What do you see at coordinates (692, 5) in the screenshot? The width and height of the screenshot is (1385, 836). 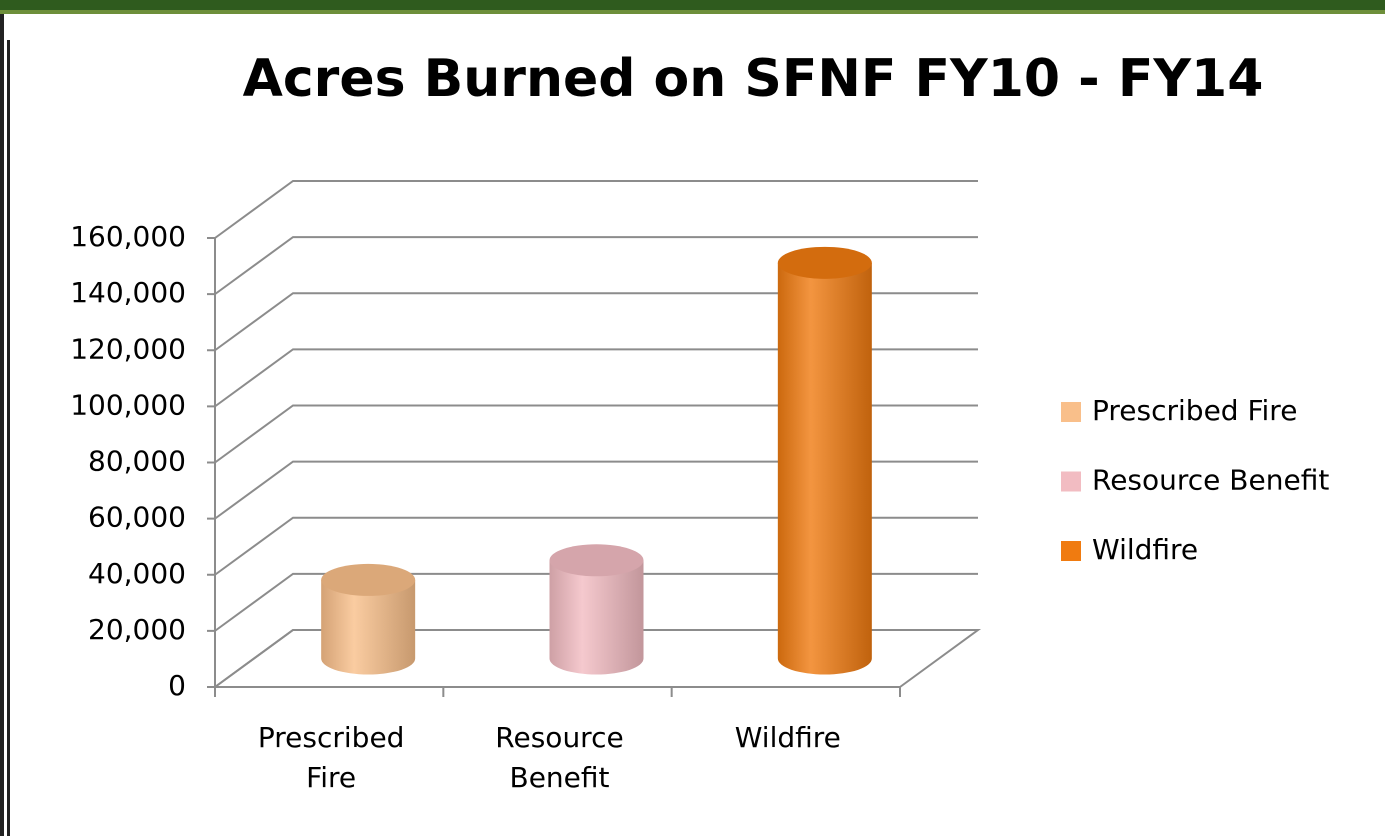 I see `frame-top` at bounding box center [692, 5].